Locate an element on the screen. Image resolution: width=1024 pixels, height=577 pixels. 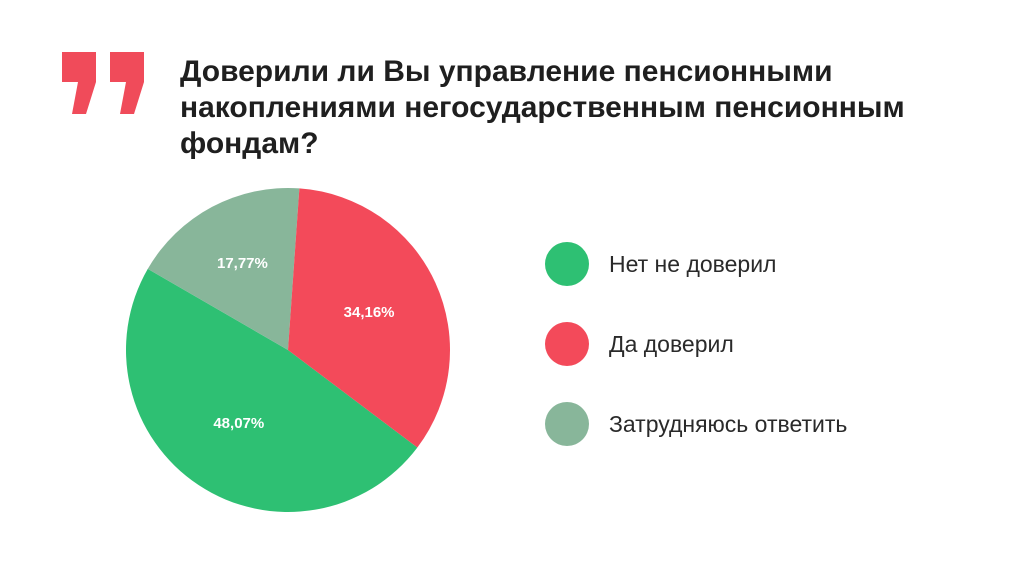
legend-item: Да доверил is located at coordinates (696, 344).